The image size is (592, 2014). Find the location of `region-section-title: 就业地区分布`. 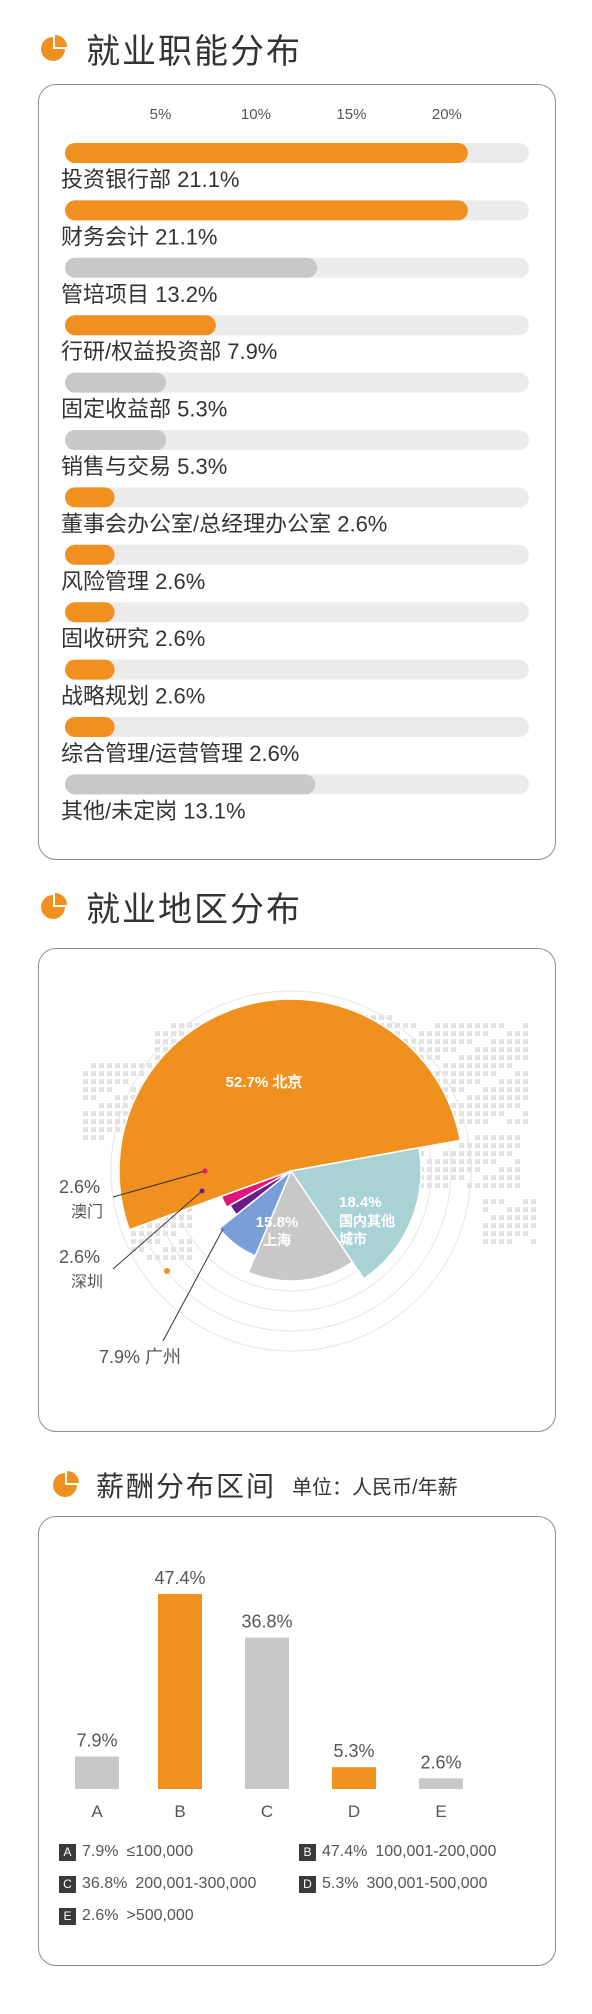

region-section-title: 就业地区分布 is located at coordinates (170, 906).